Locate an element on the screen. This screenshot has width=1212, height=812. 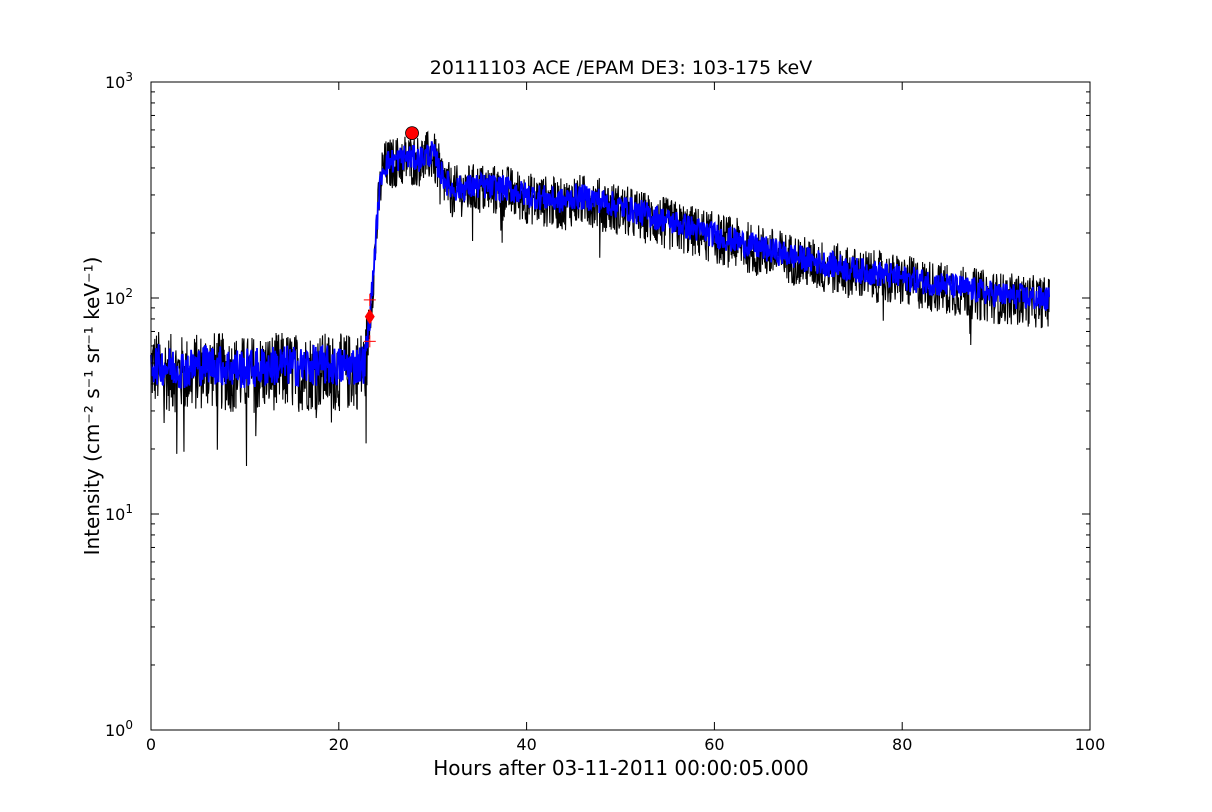
x-axis-label: Hours after 03-11-2011 00:00:05.000 is located at coordinates (621, 768).